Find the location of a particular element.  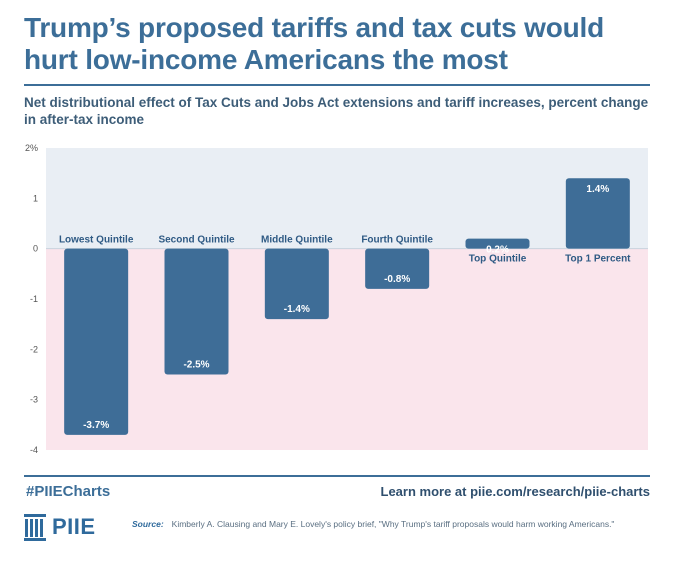

bar-value-label: -1.4% is located at coordinates (297, 309).